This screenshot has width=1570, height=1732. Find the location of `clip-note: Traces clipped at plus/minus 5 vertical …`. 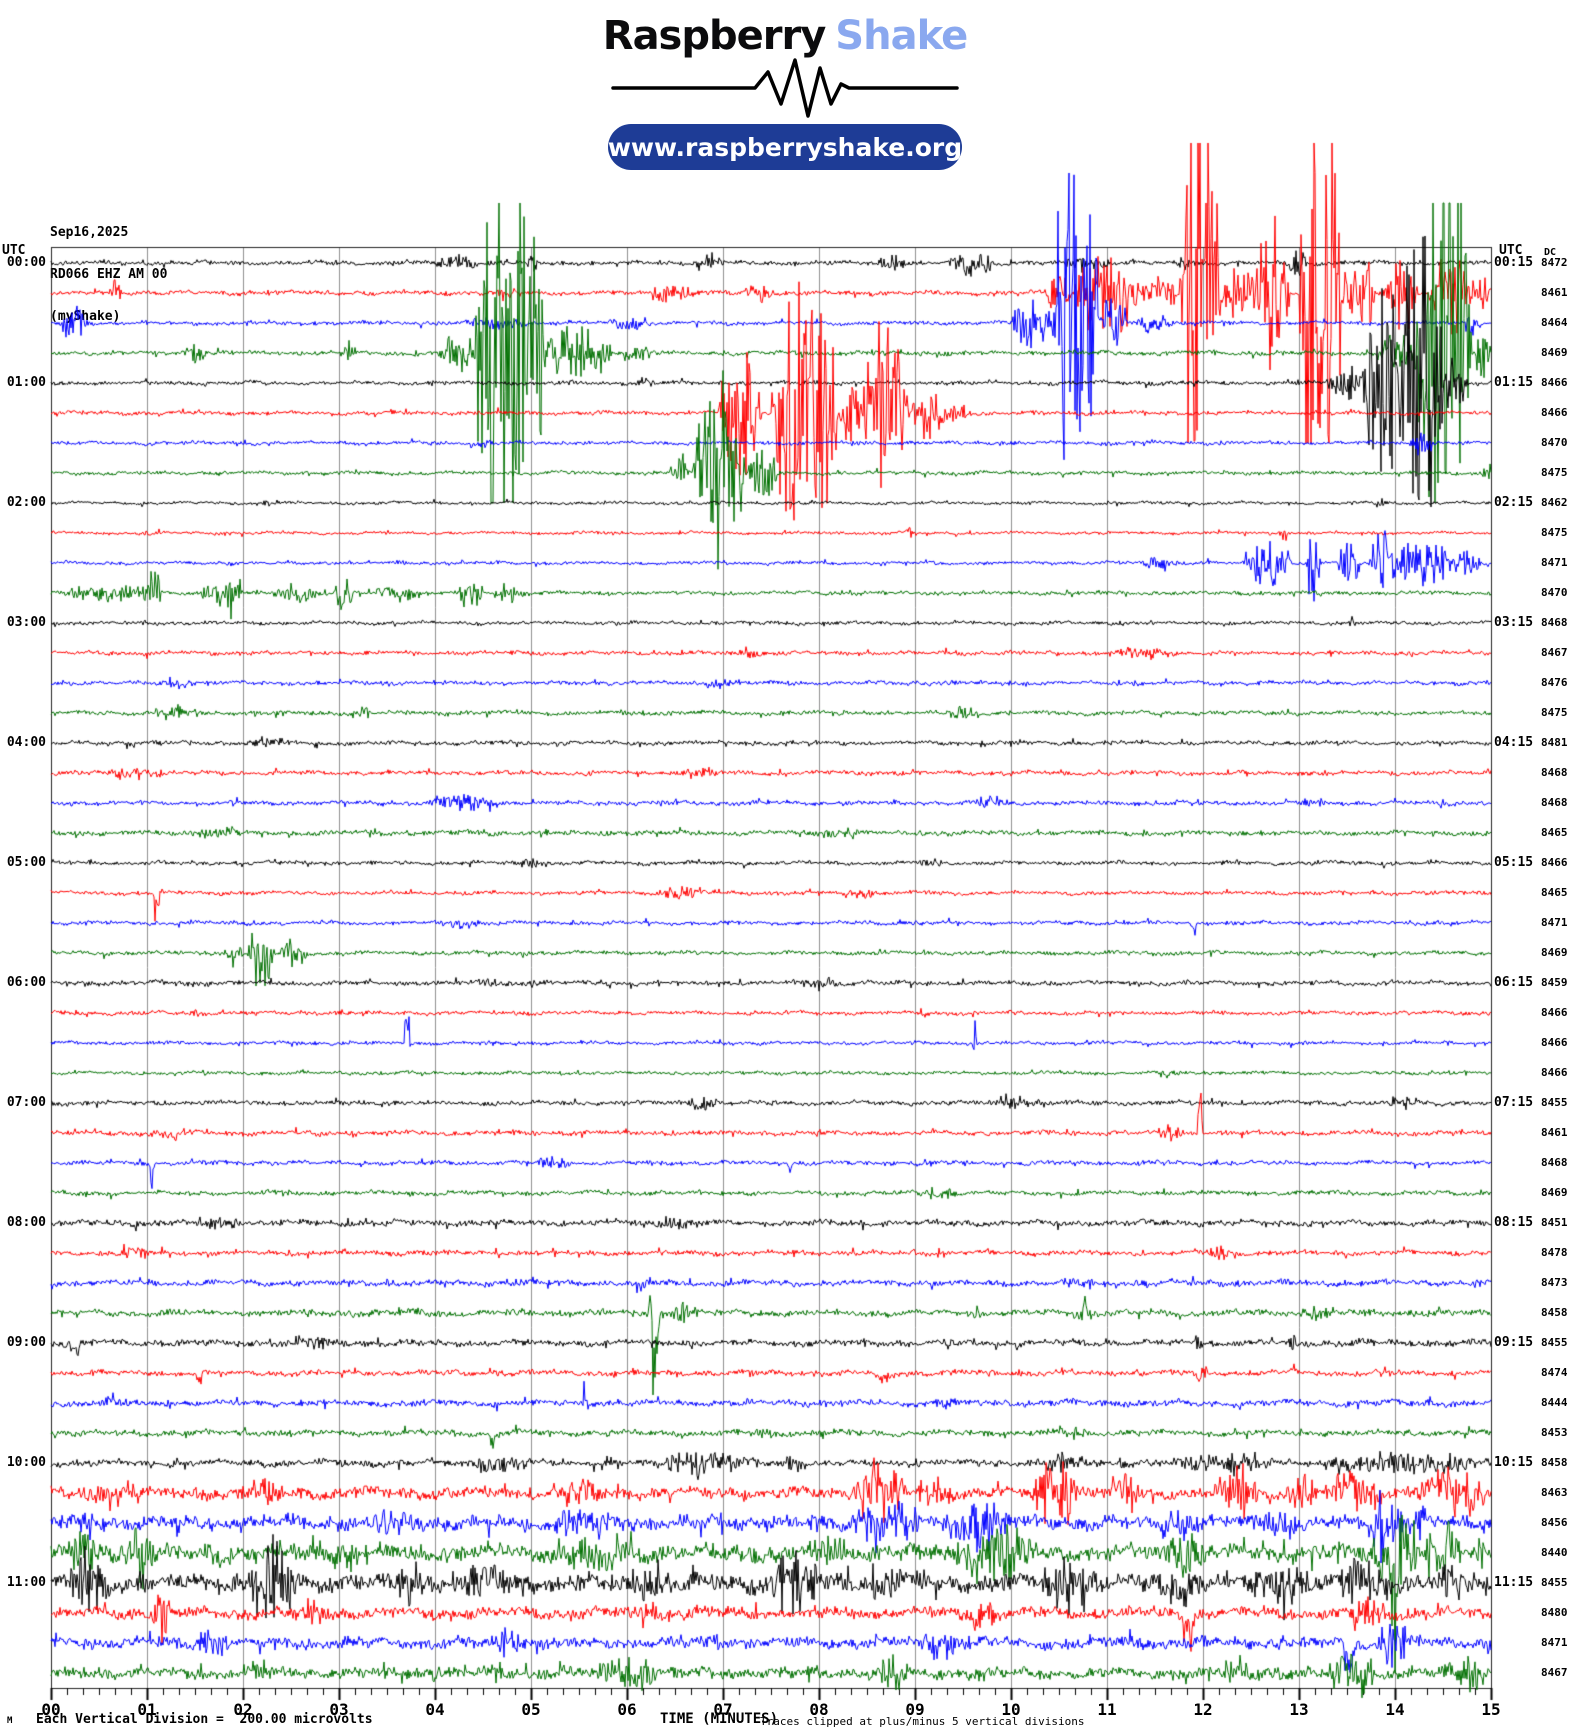

clip-note: Traces clipped at plus/minus 5 vertical … is located at coordinates (922, 1721).